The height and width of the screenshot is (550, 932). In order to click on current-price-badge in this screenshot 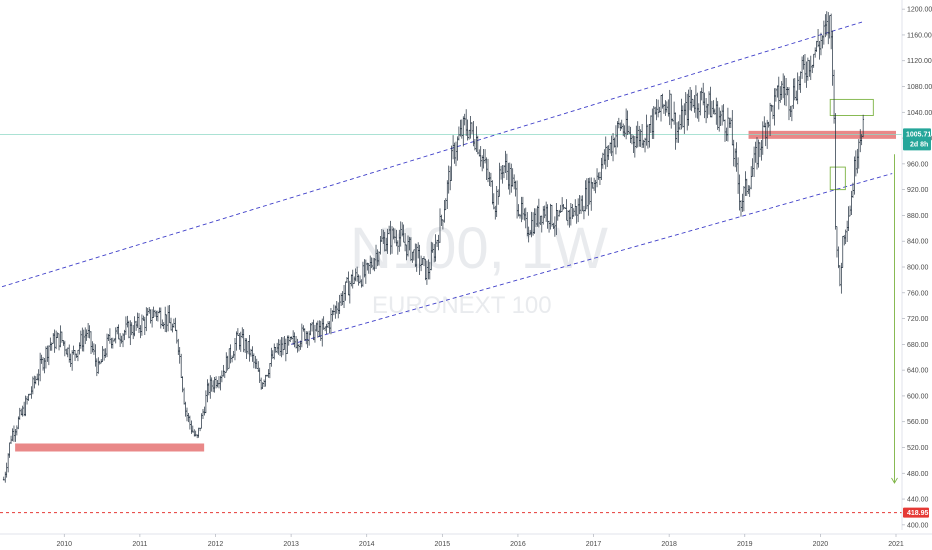, I will do `click(917, 139)`.